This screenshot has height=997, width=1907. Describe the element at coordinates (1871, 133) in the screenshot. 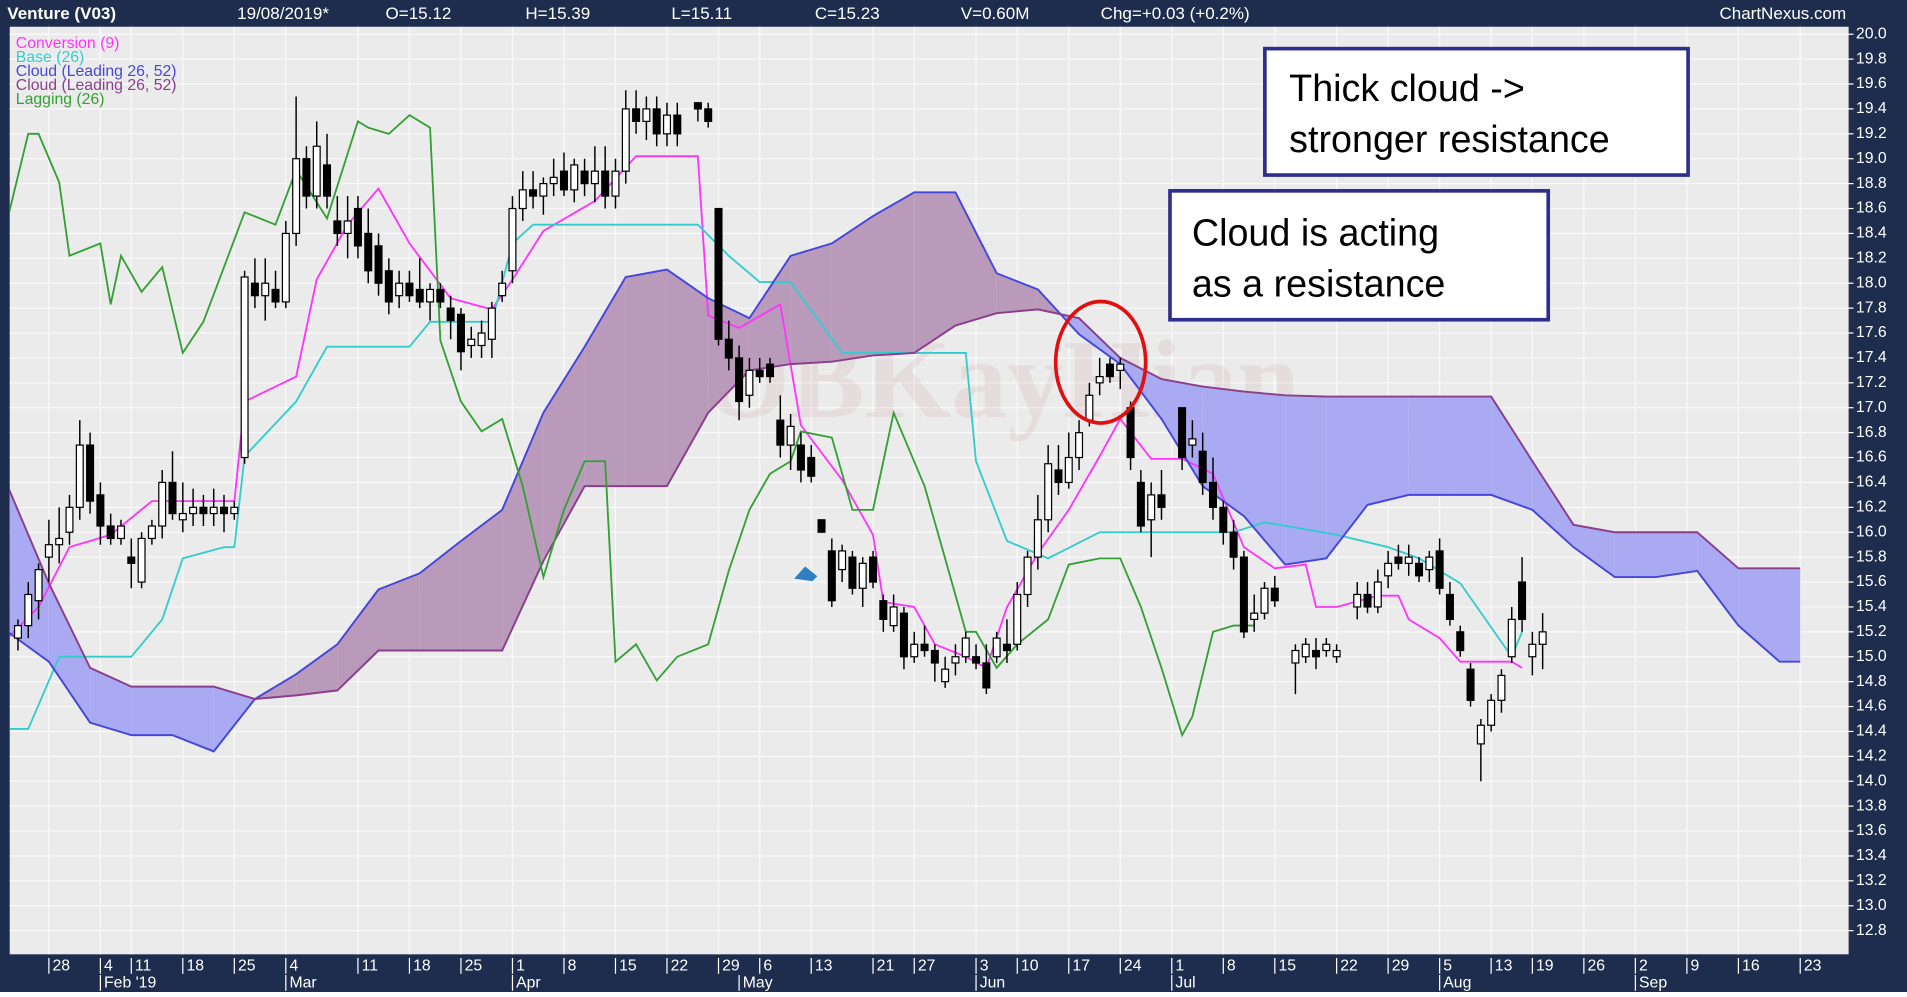

I see `y-tick-label: 19.2` at that location.